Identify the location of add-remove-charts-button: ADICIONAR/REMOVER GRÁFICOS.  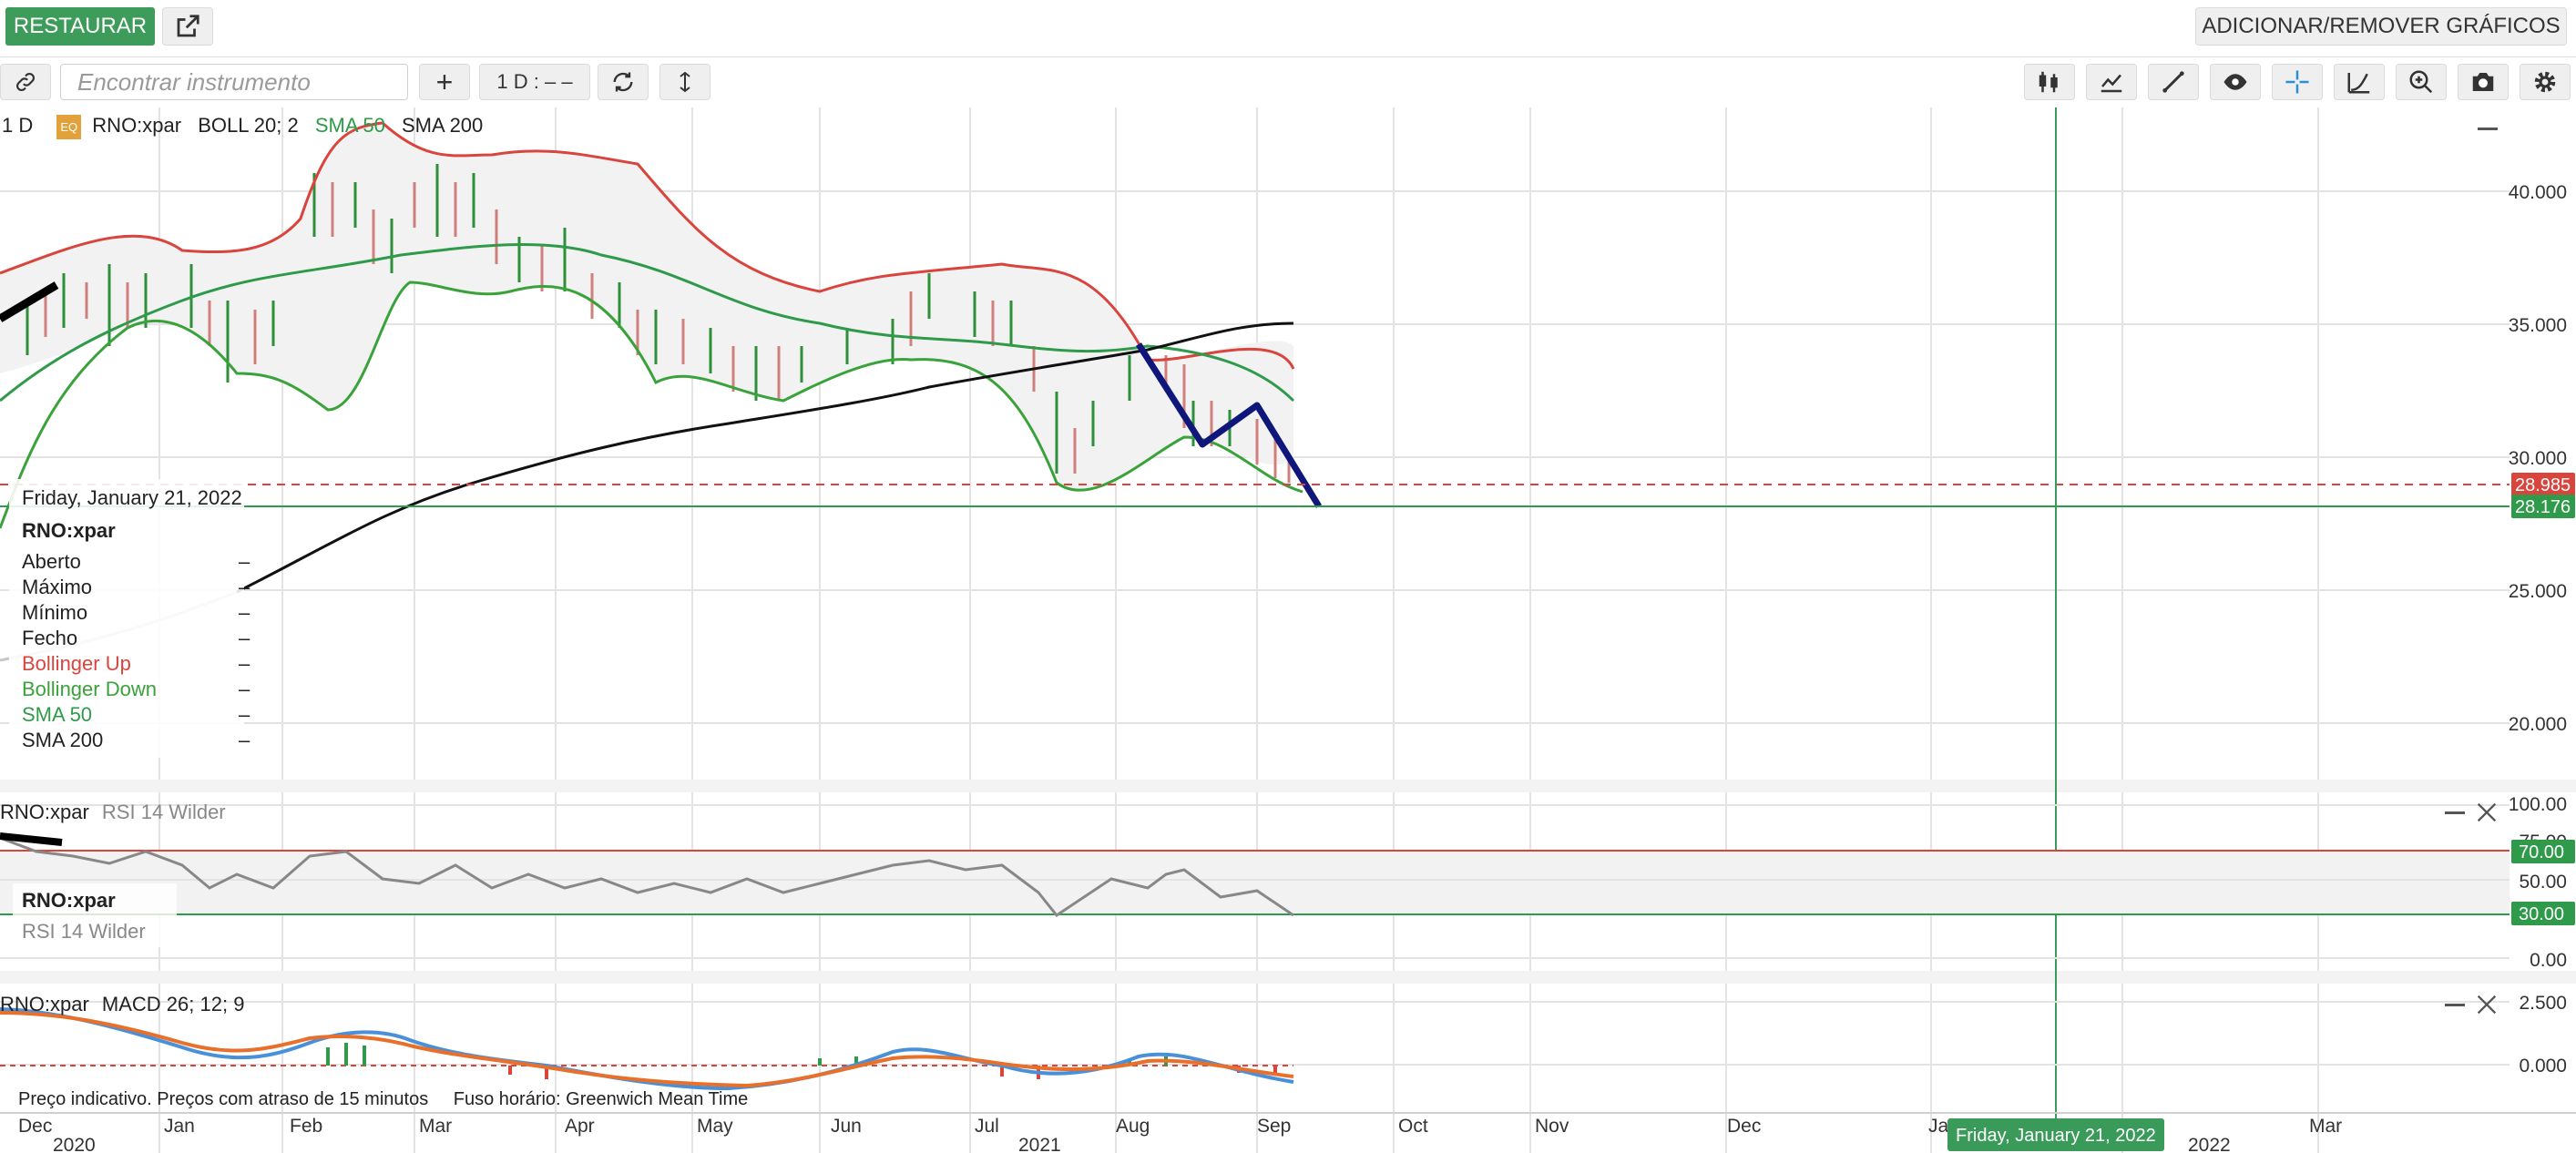
(2381, 27).